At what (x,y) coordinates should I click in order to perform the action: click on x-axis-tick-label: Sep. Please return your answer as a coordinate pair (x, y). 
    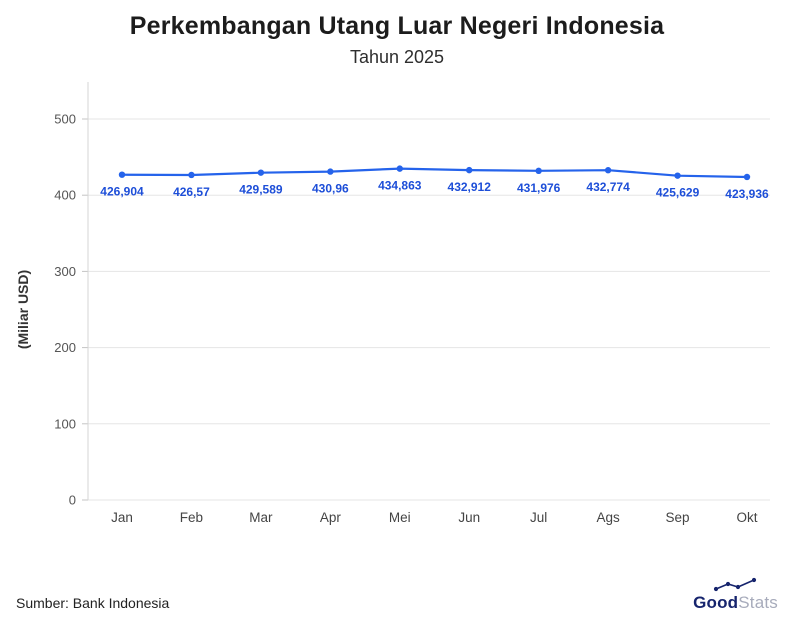
    Looking at the image, I should click on (678, 517).